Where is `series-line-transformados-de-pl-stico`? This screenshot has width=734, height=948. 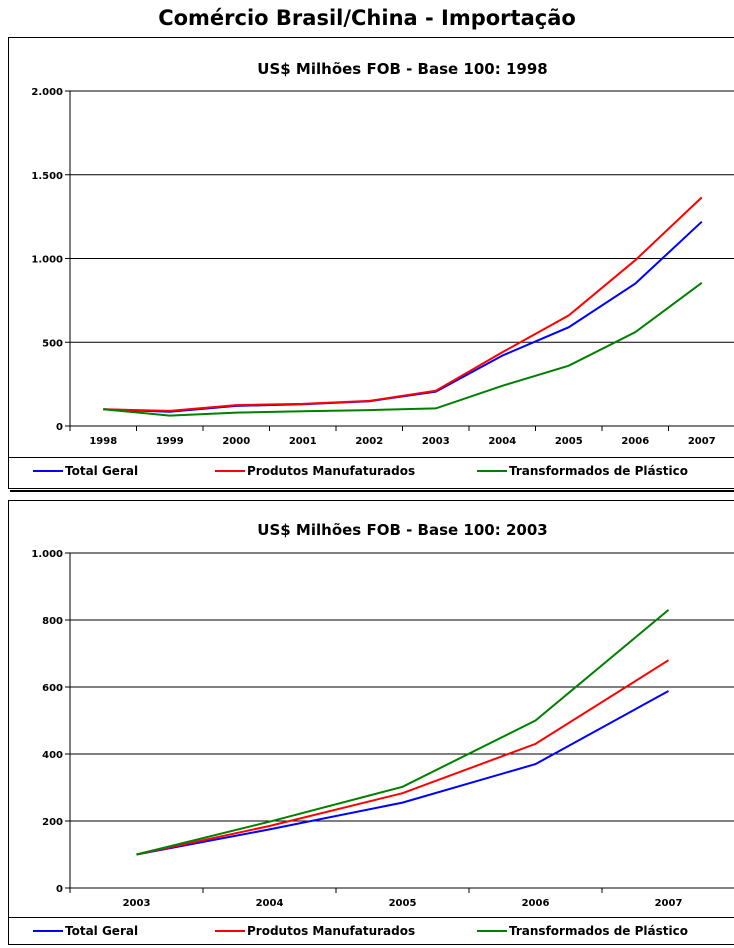
series-line-transformados-de-pl-stico is located at coordinates (403, 349).